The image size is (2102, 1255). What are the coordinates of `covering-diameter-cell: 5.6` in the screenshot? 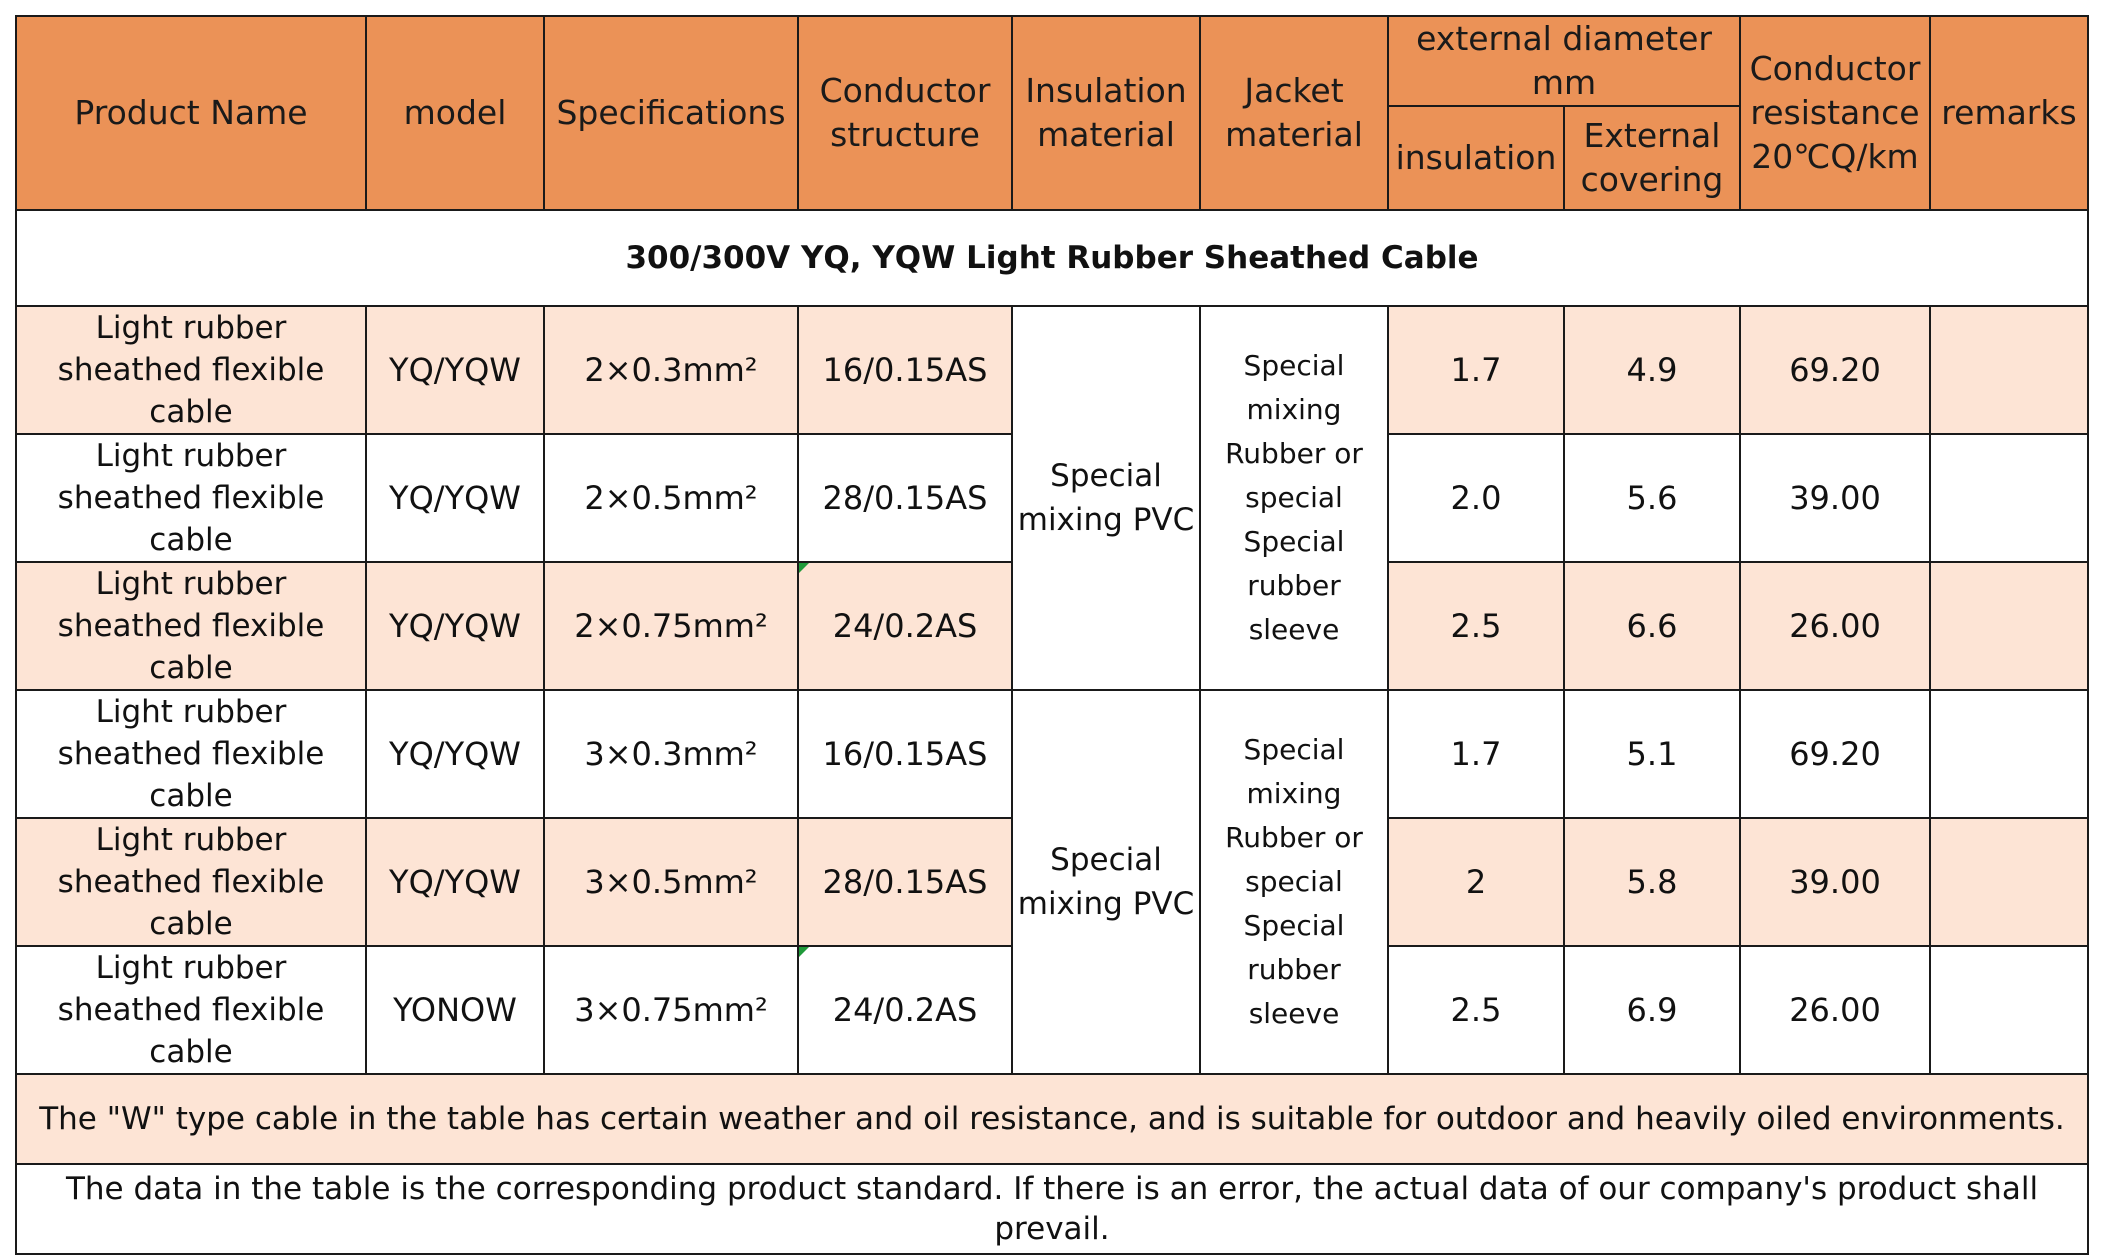 It's located at (1652, 498).